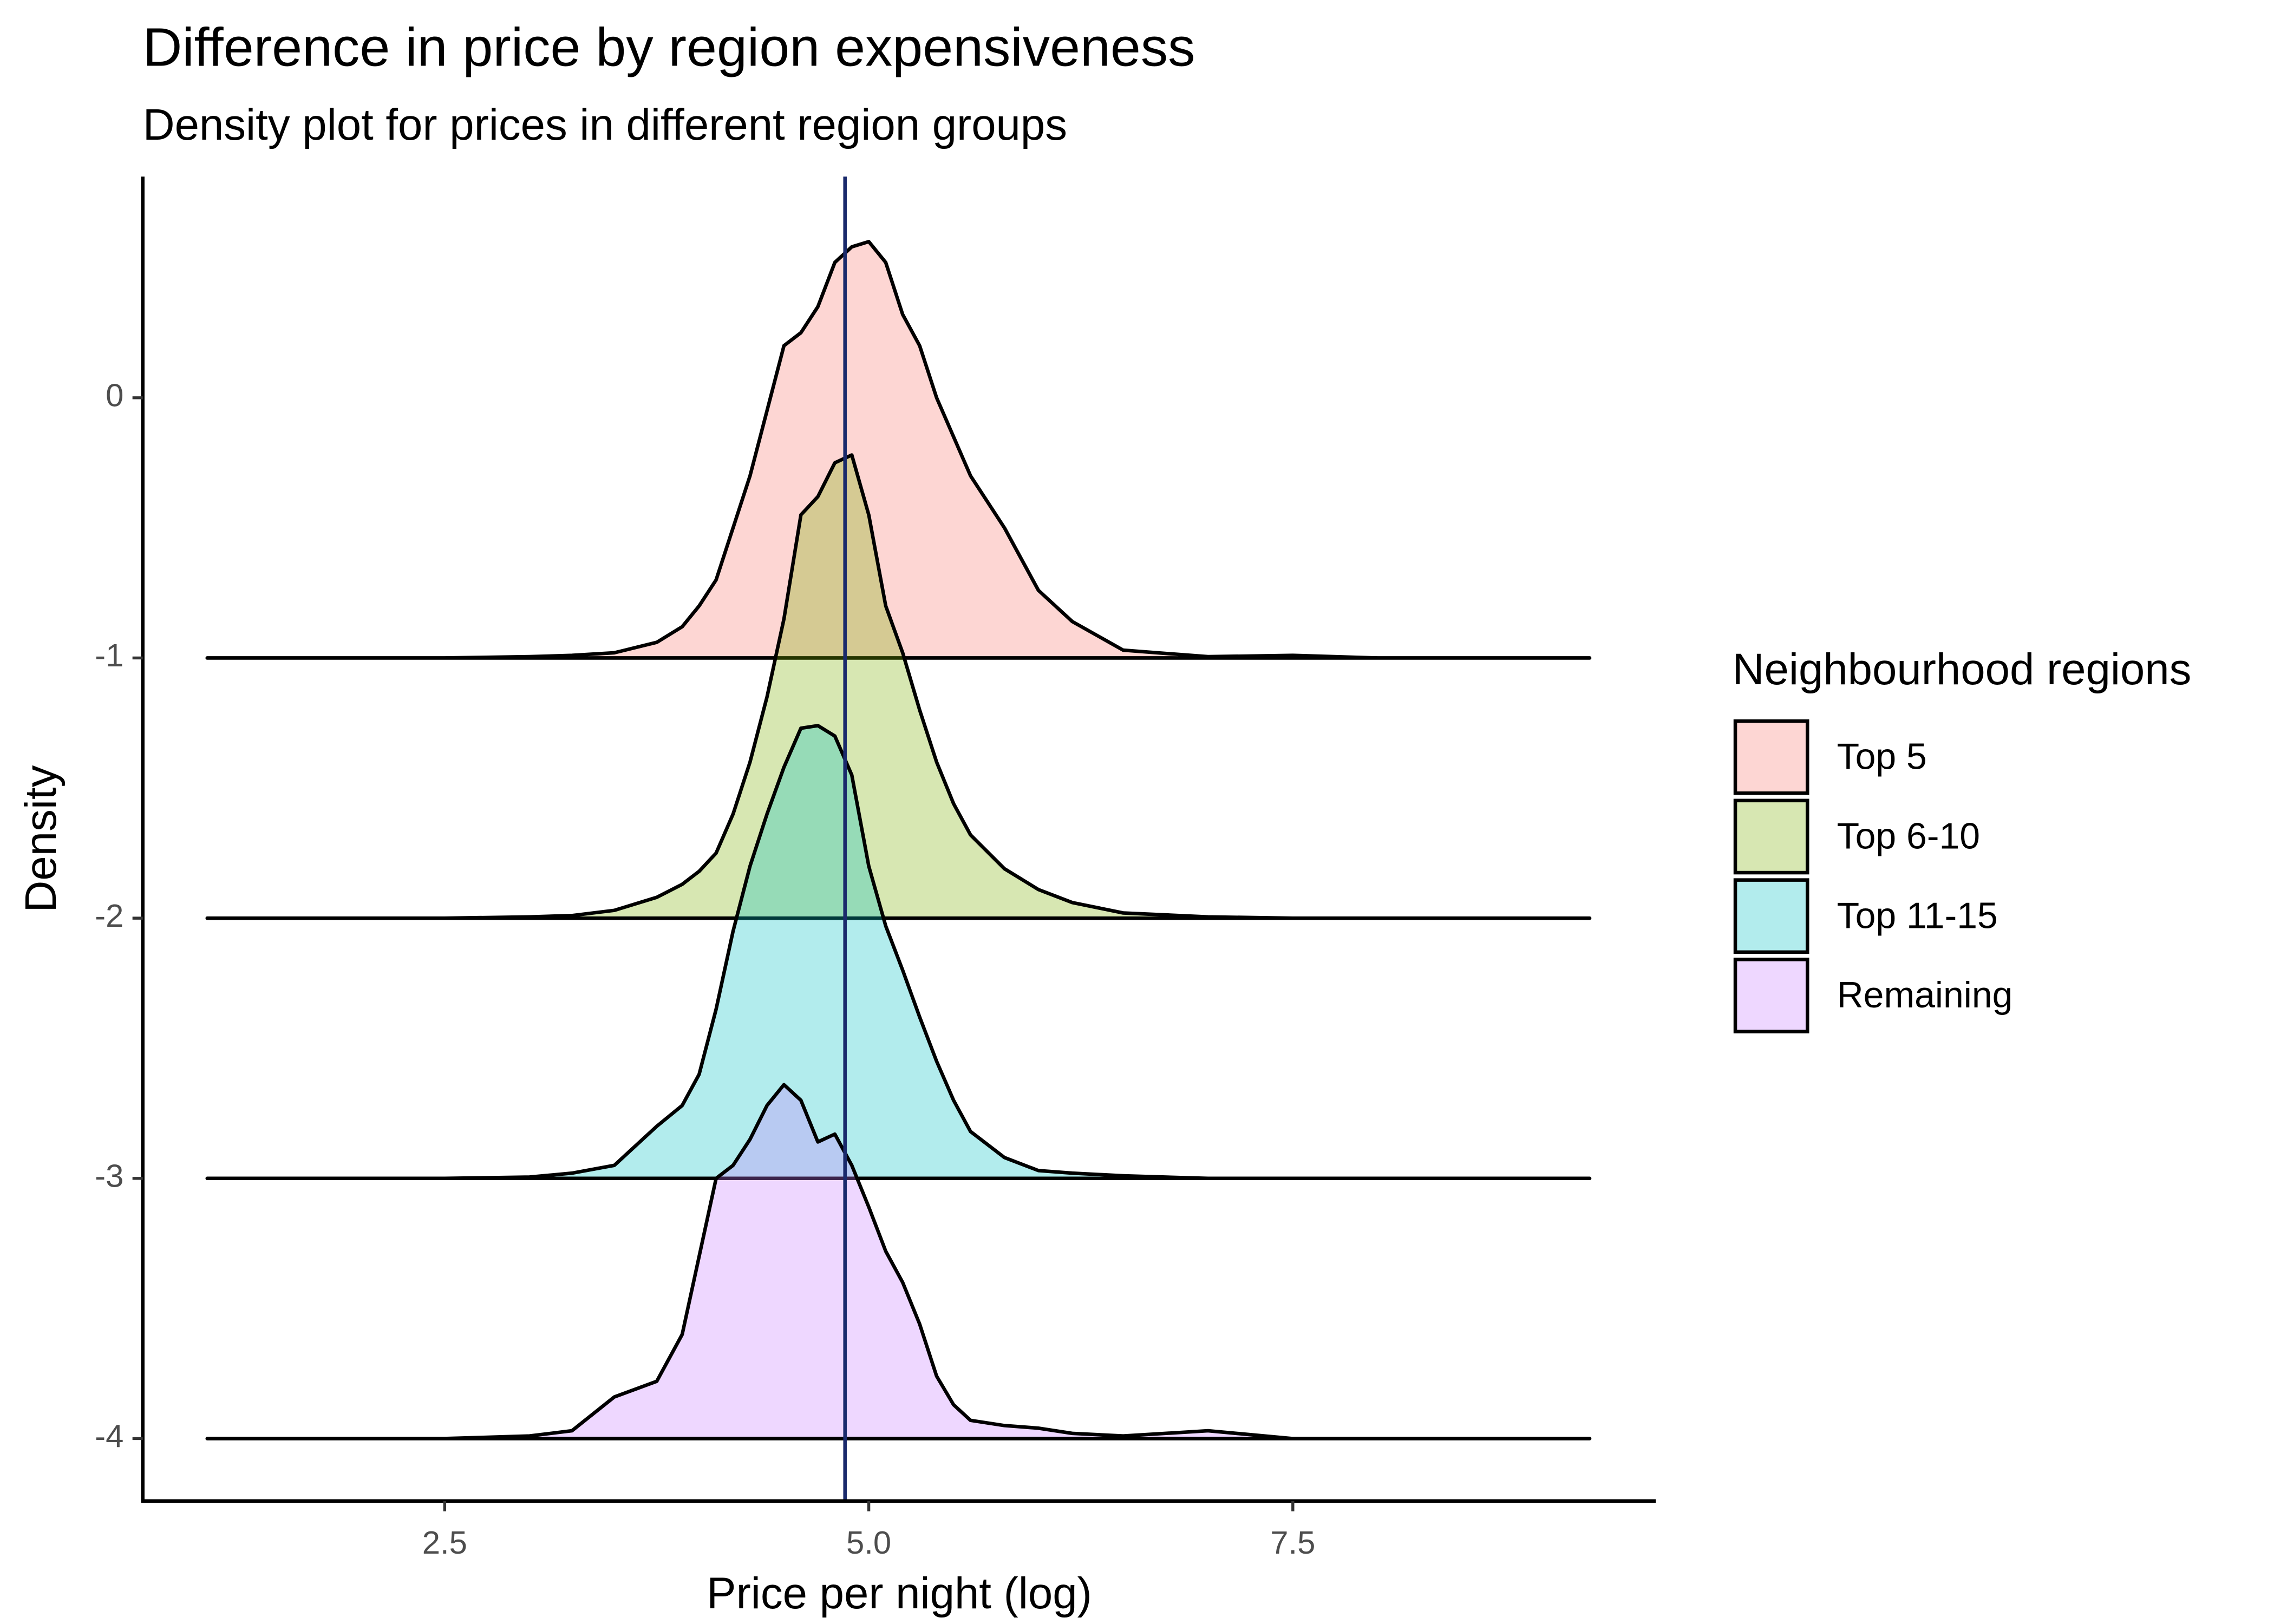  Describe the element at coordinates (109, 1176) in the screenshot. I see `y-tick-label: -3` at that location.